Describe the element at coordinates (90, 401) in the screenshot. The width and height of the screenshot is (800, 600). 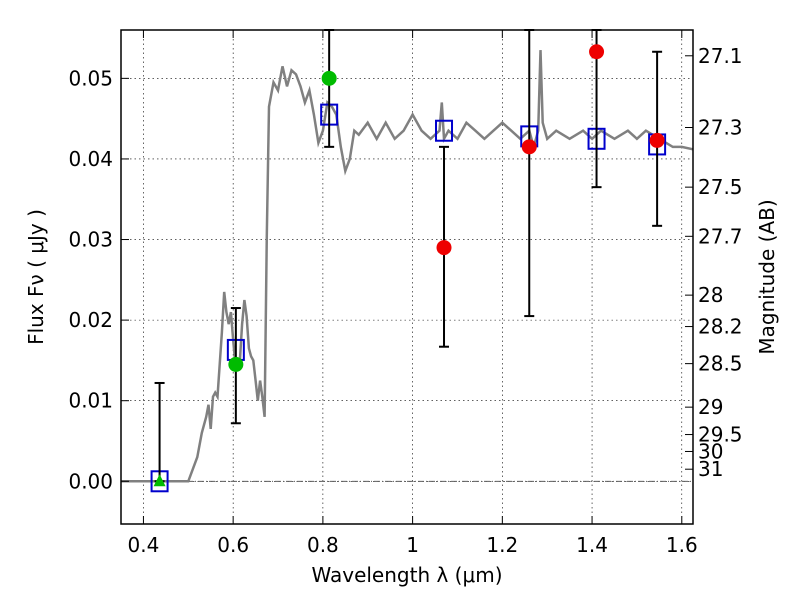
I see `y-tick-label: 0.01` at that location.